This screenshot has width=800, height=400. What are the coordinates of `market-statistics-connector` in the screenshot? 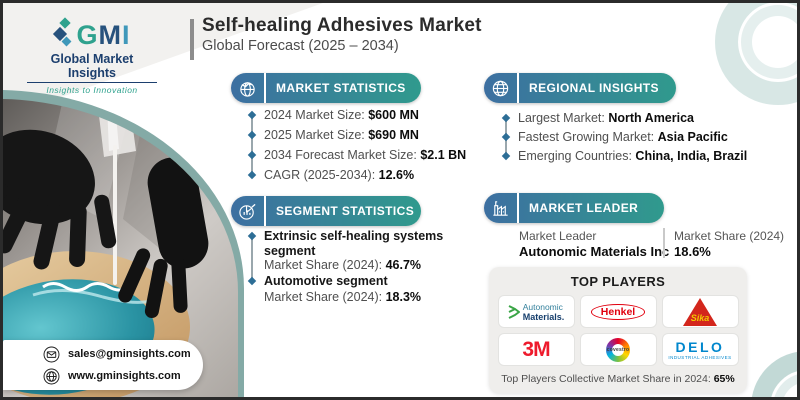 It's located at (252, 145).